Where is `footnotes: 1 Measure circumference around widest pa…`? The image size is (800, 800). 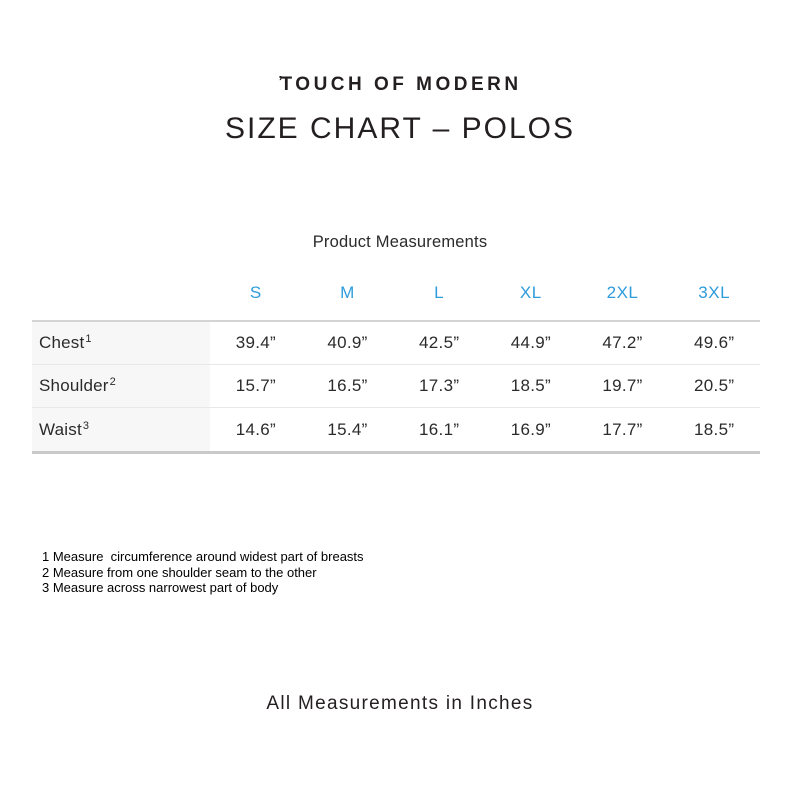 footnotes: 1 Measure circumference around widest pa… is located at coordinates (203, 572).